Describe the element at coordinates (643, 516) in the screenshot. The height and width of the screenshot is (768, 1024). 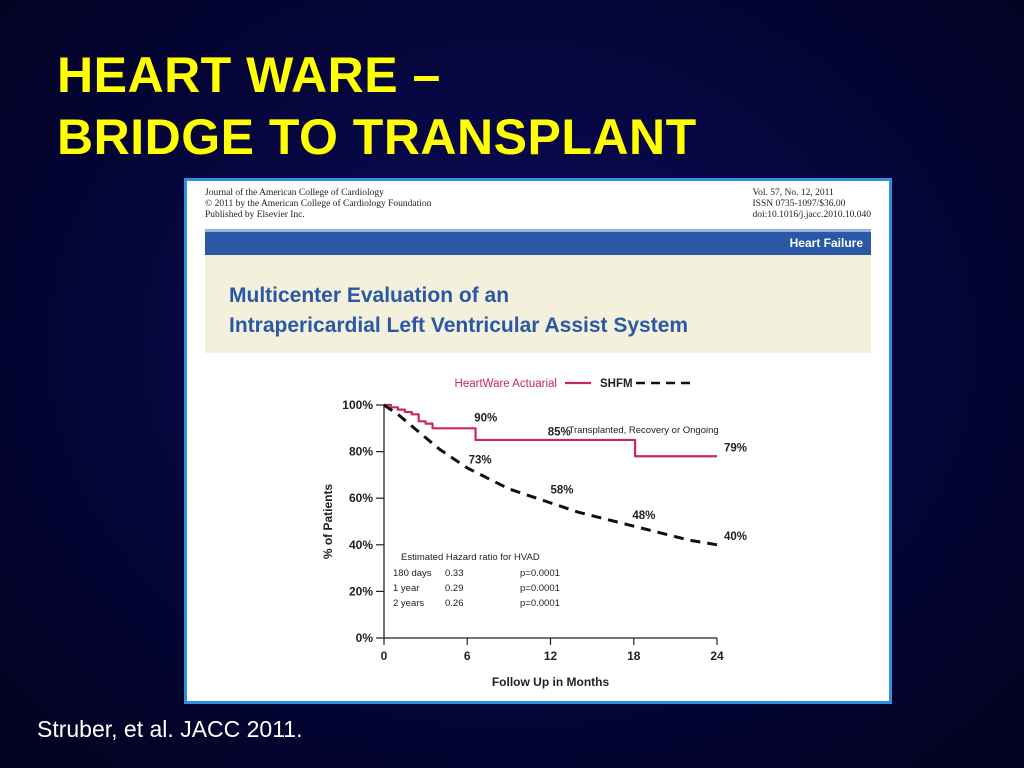
I see `data-label: 48%` at that location.